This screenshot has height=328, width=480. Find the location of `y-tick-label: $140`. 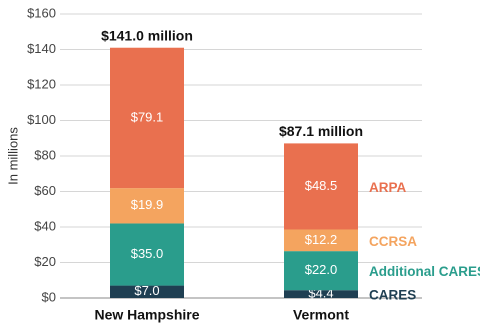

y-tick-label: $140 is located at coordinates (41, 48).